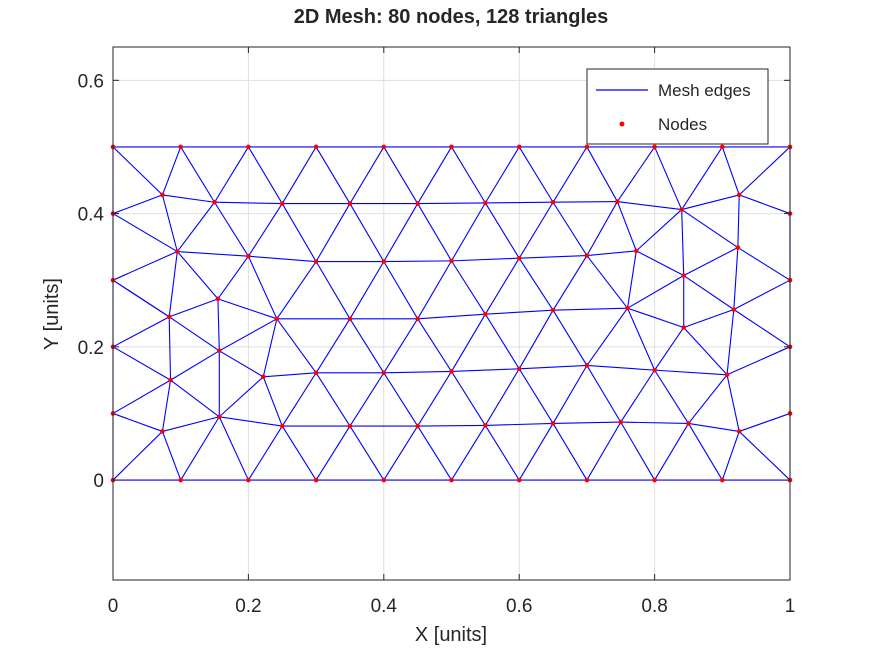 The height and width of the screenshot is (659, 872). What do you see at coordinates (790, 606) in the screenshot?
I see `x-tick-label: 1` at bounding box center [790, 606].